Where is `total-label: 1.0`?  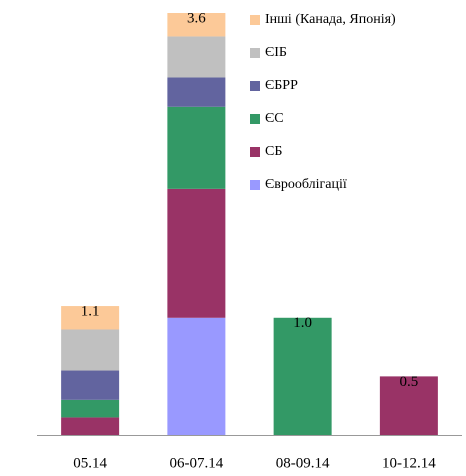 total-label: 1.0 is located at coordinates (302, 323).